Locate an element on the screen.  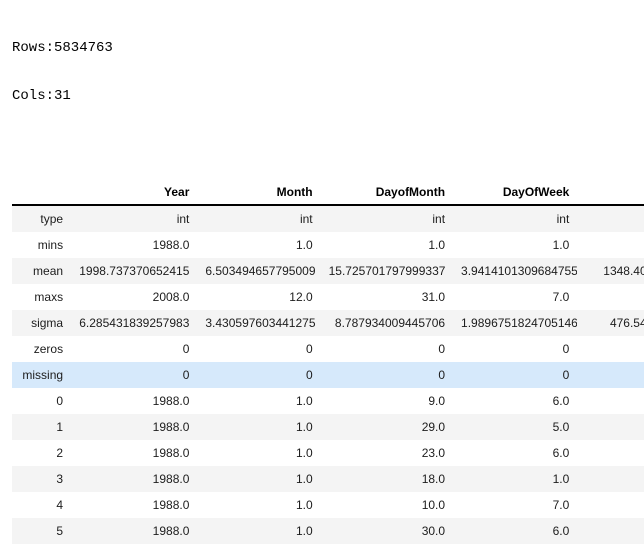
table-row: 0 1988.0 1.0 9.0 6.0 is located at coordinates (328, 401).